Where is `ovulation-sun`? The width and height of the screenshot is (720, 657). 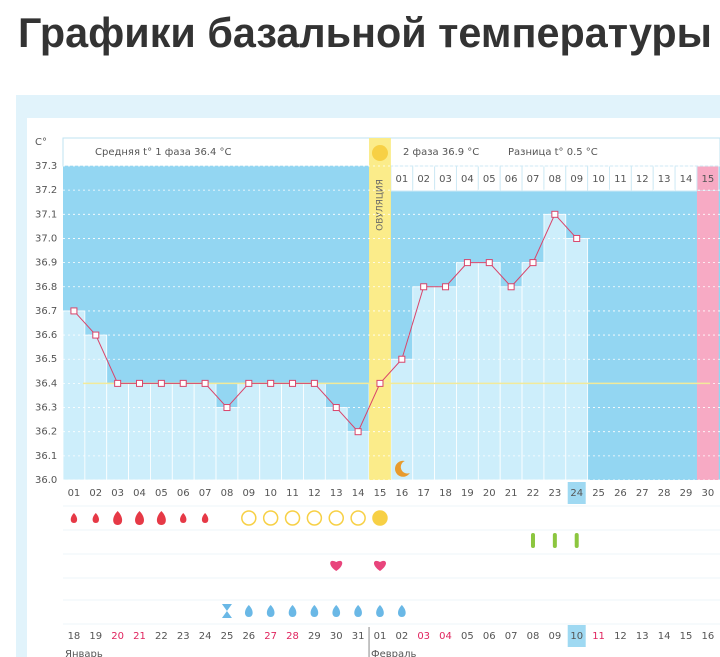
ovulation-sun is located at coordinates (379, 153).